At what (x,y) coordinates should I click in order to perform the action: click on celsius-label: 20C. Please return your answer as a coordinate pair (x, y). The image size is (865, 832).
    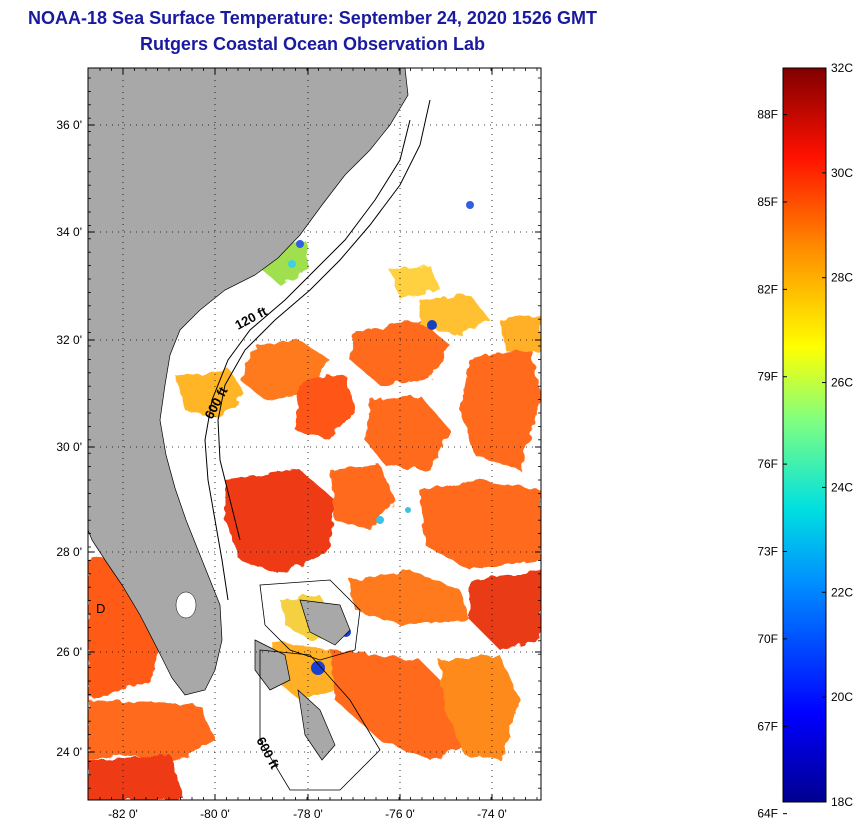
    Looking at the image, I should click on (842, 697).